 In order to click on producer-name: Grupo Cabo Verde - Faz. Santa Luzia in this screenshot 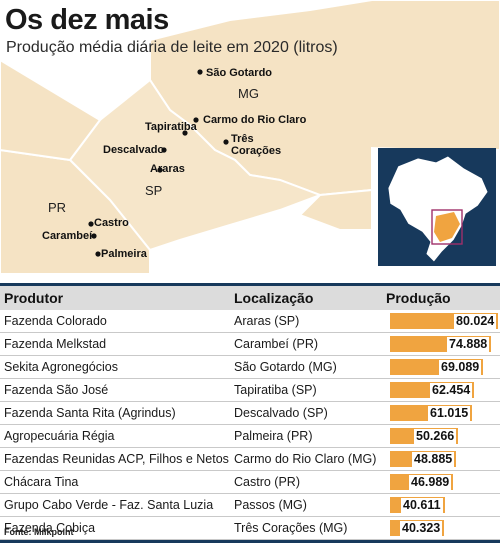, I will do `click(109, 505)`.